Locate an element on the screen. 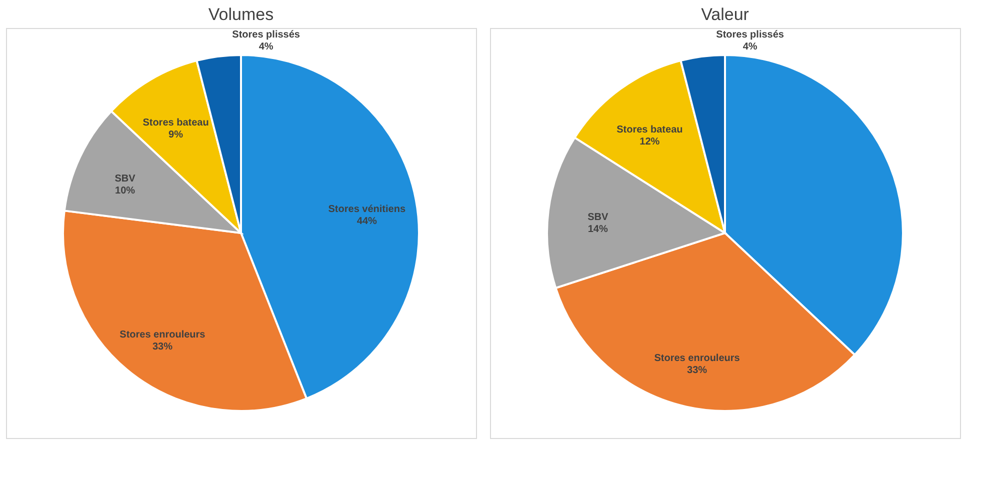 Image resolution: width=997 pixels, height=485 pixels. data-label: 14% is located at coordinates (598, 229).